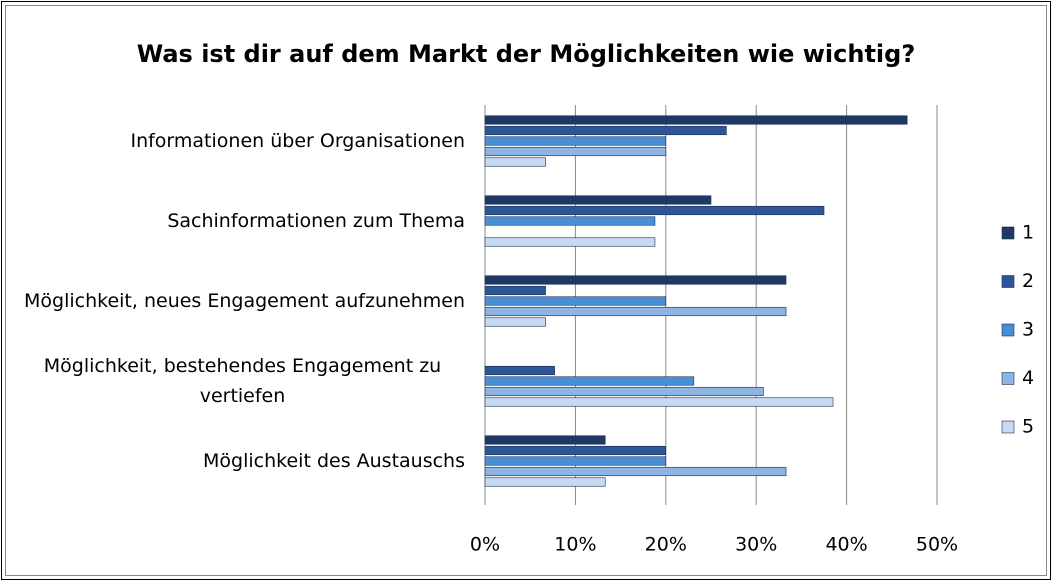 The image size is (1052, 581). I want to click on category-label-box: Informationen über Organisationen, so click(242, 141).